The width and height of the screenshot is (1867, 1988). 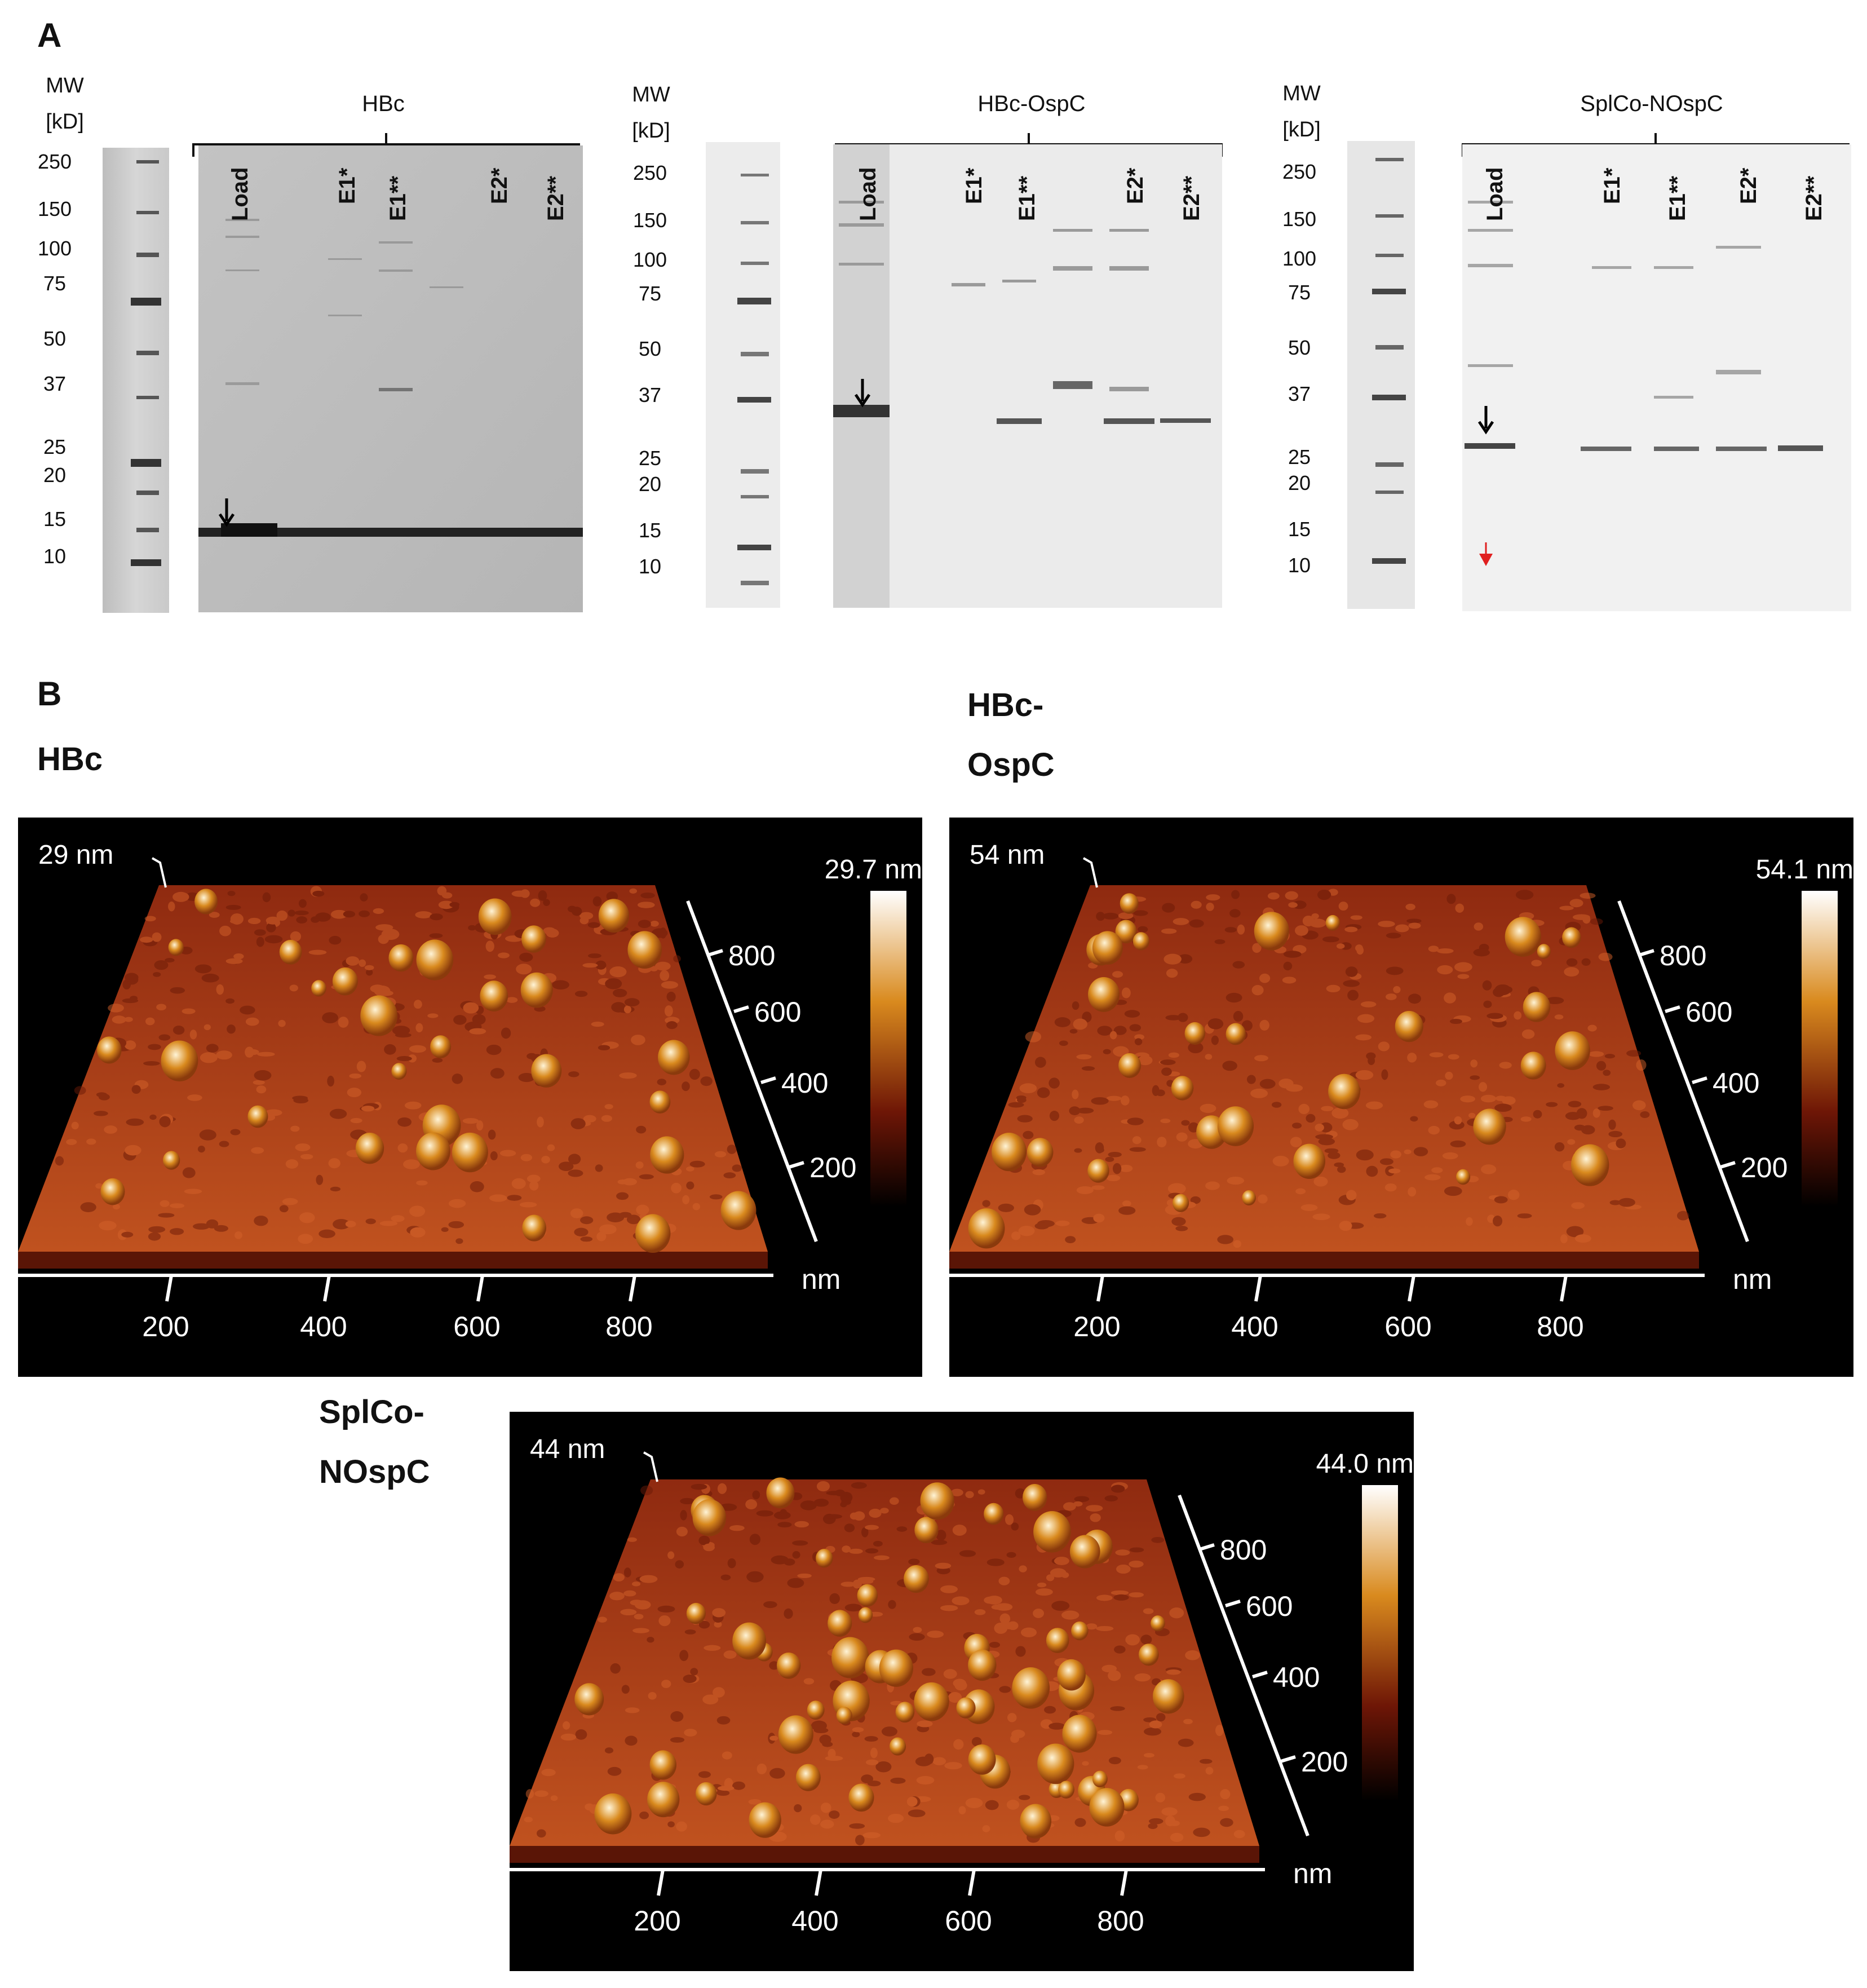 I want to click on afm-title-line: HBc-, so click(x=1005, y=705).